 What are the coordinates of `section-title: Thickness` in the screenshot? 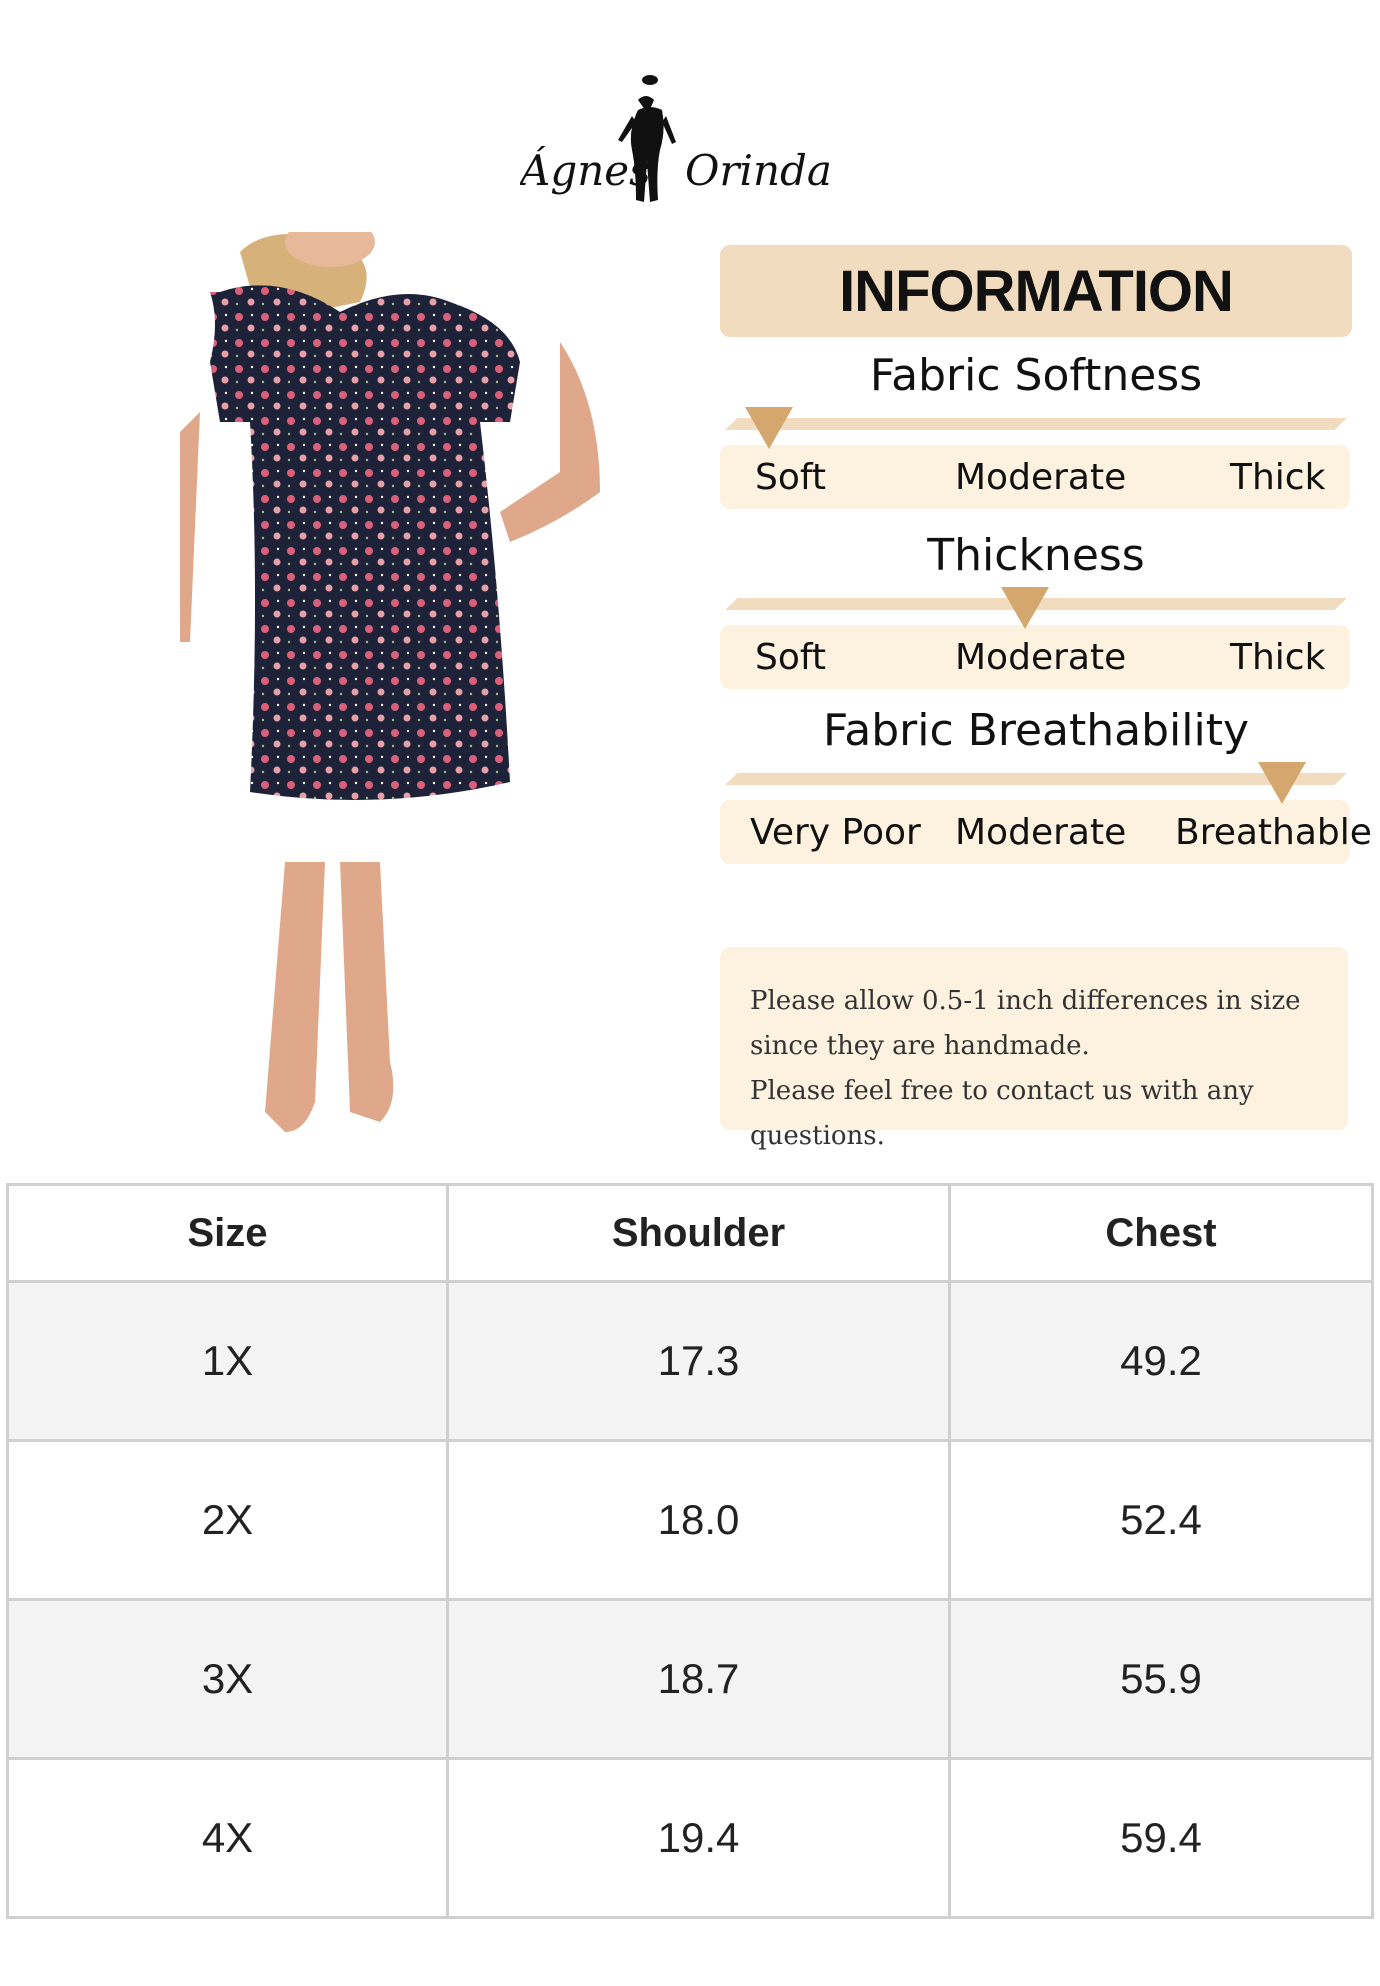 It's located at (1036, 555).